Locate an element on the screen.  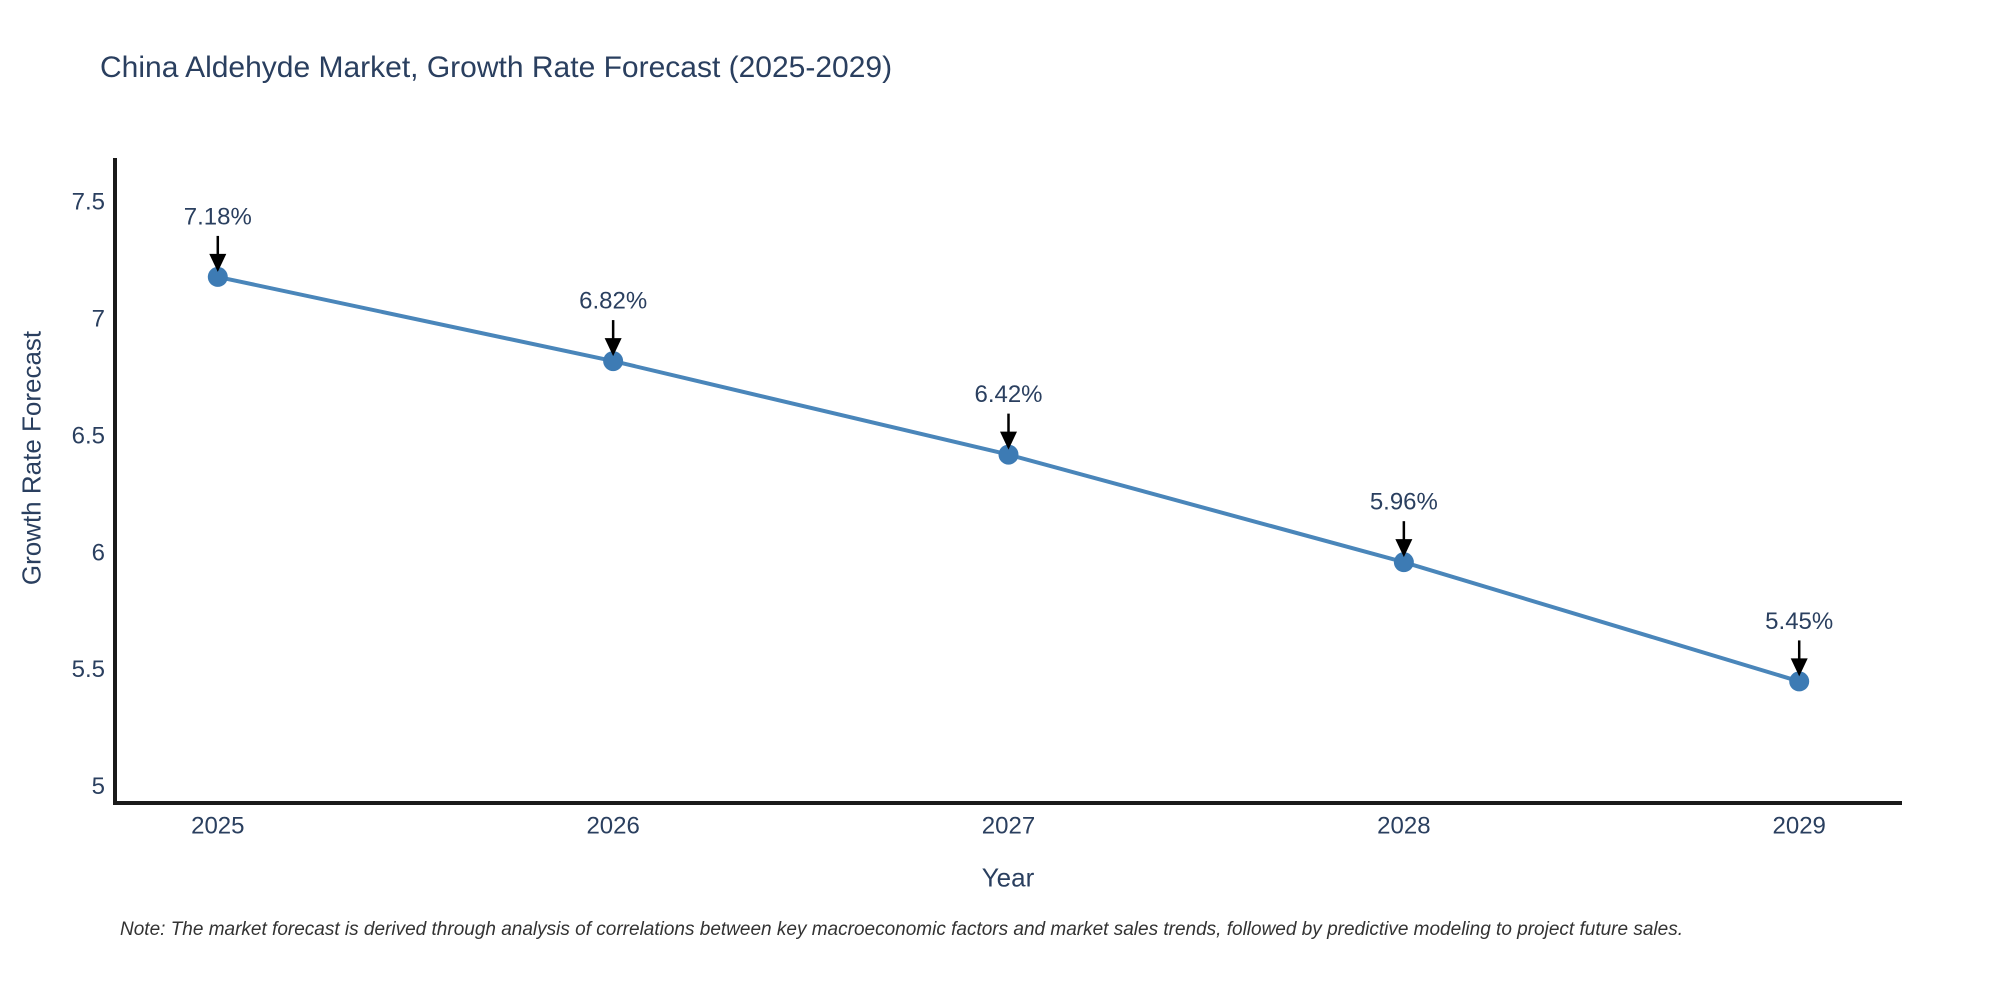
y-tick-label: 7 is located at coordinates (98, 318).